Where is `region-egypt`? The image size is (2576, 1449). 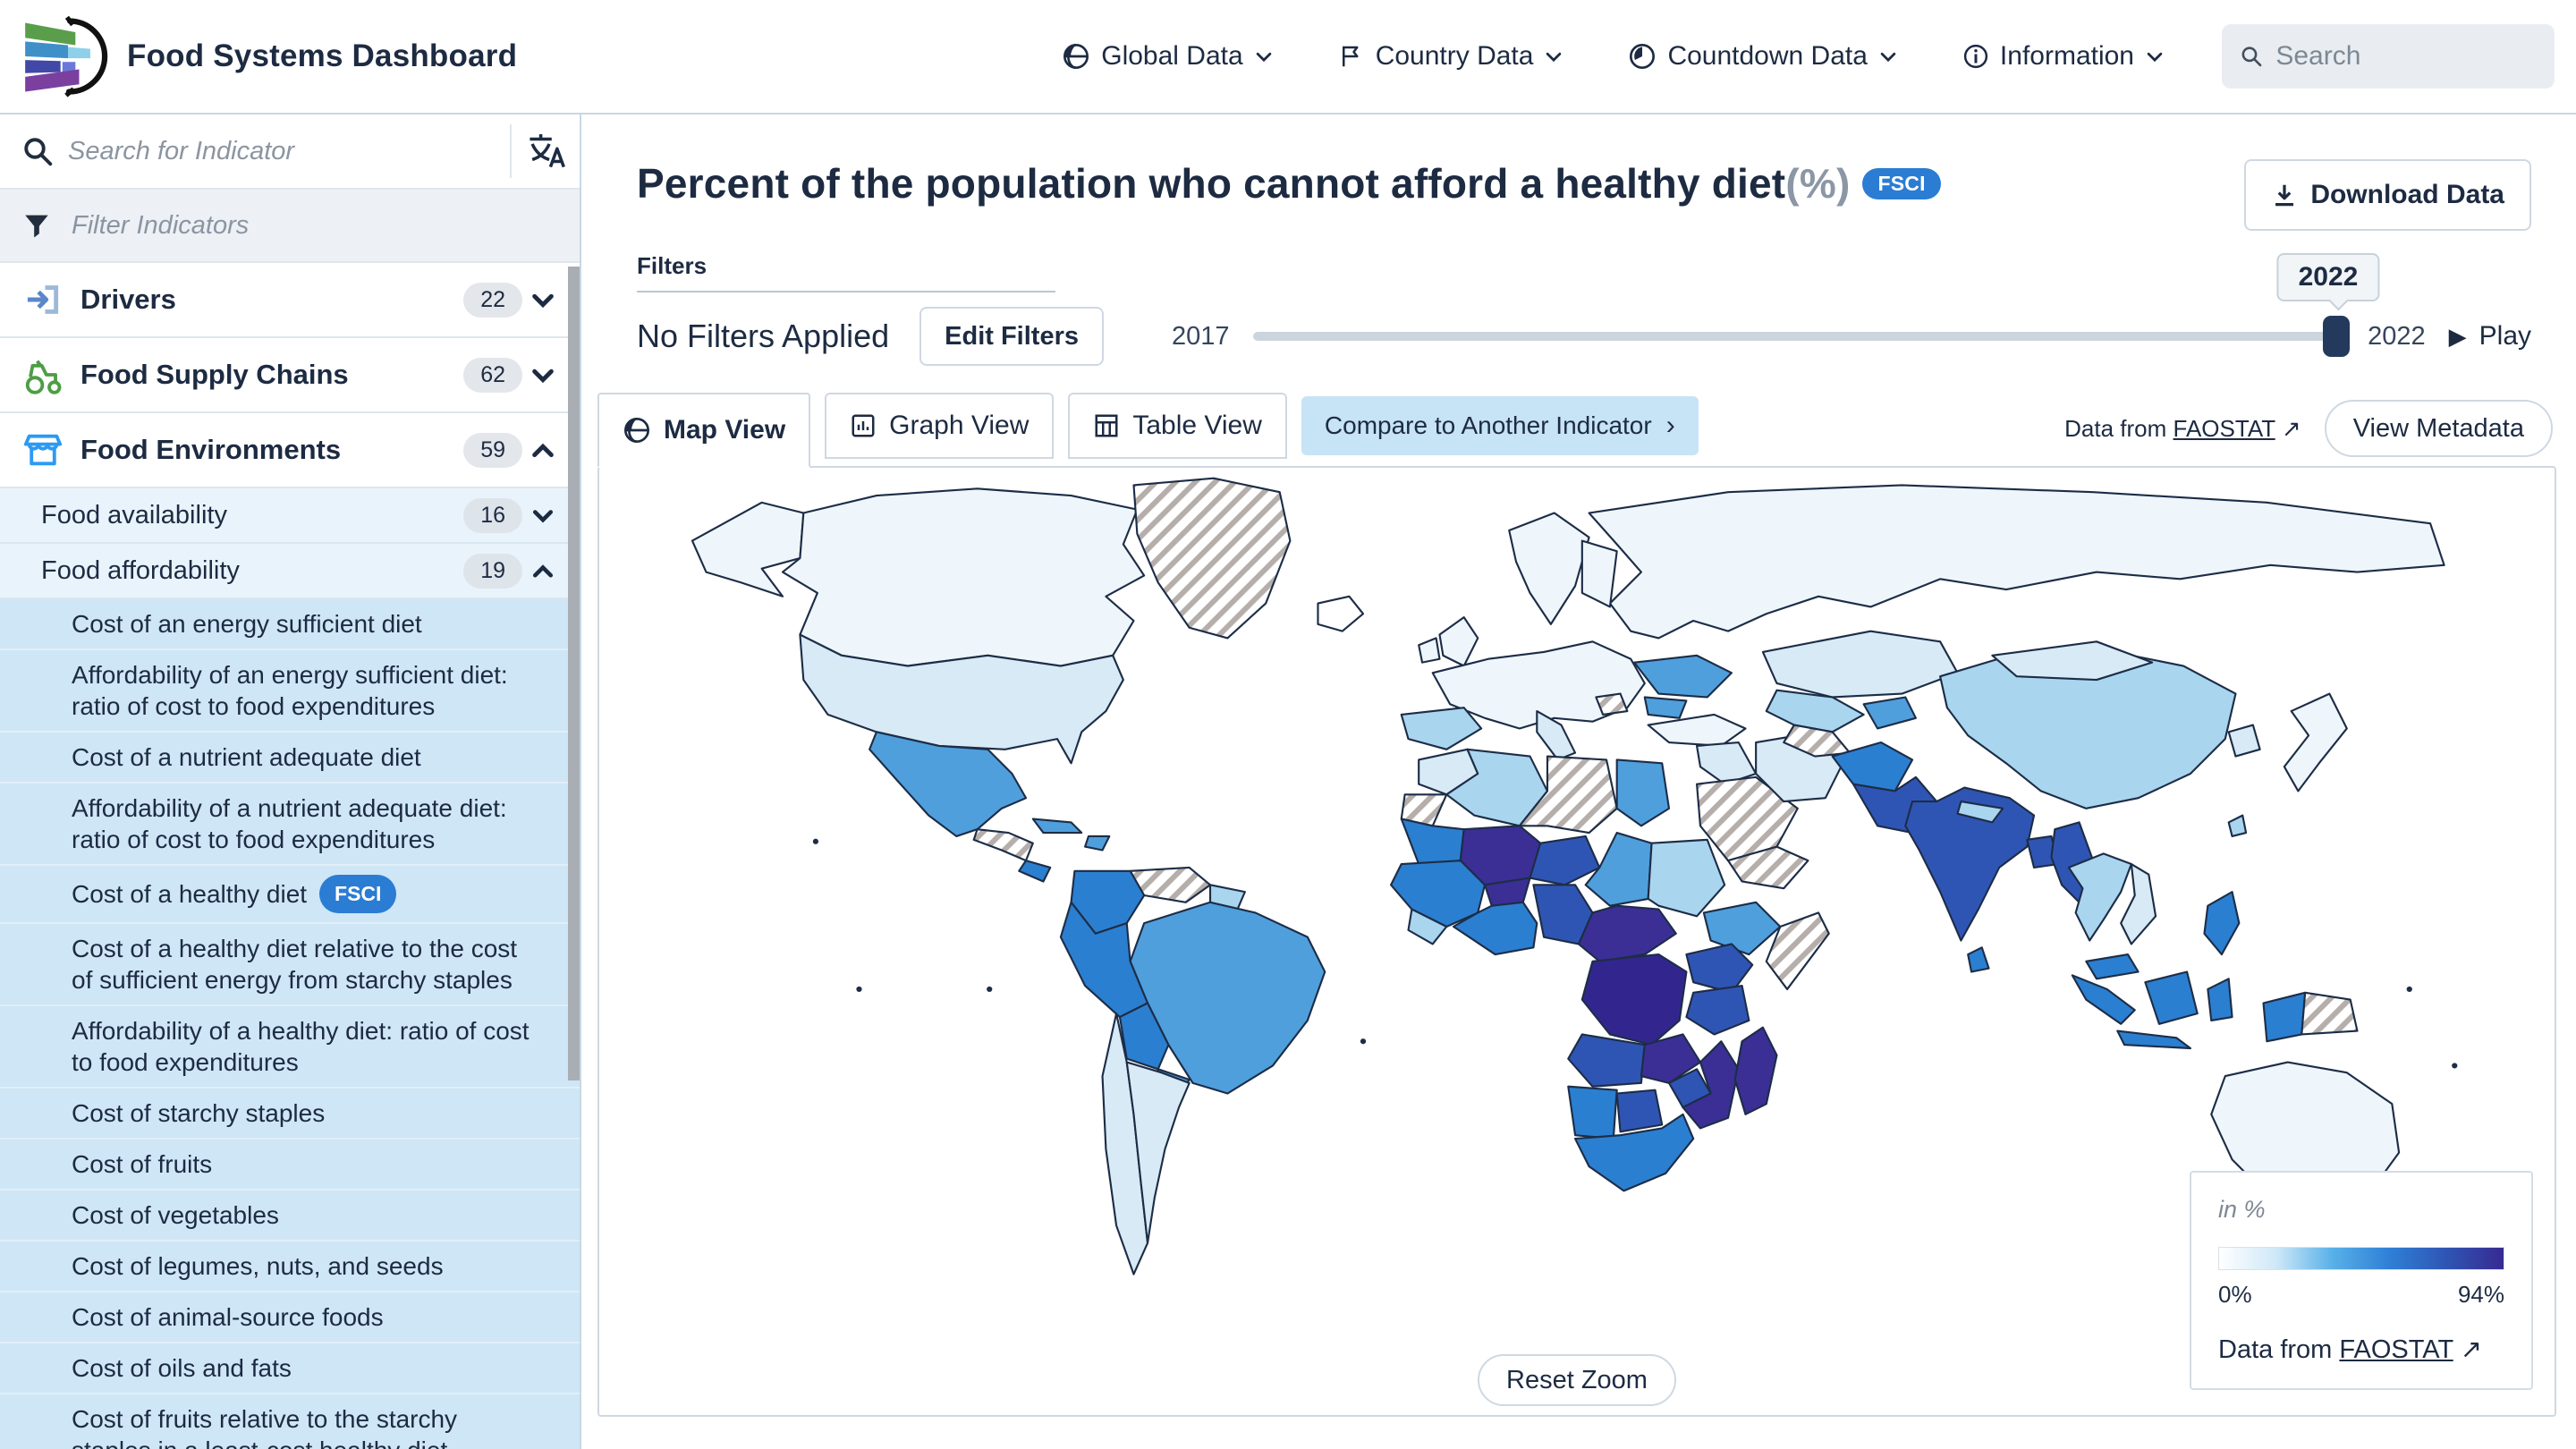
region-egypt is located at coordinates (1643, 792).